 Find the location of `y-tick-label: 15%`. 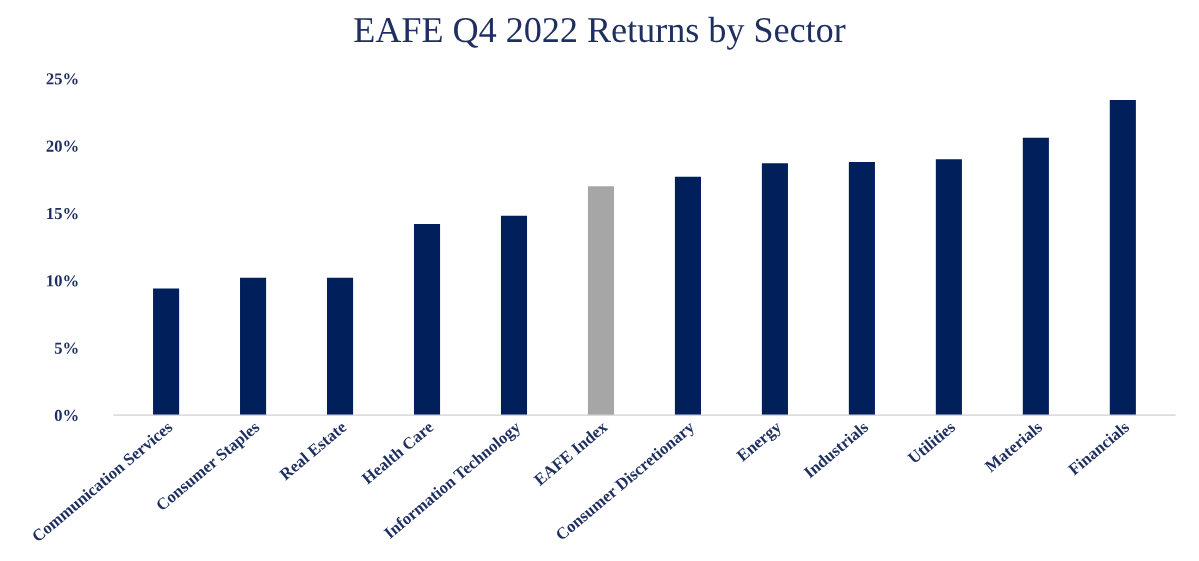

y-tick-label: 15% is located at coordinates (62, 213).